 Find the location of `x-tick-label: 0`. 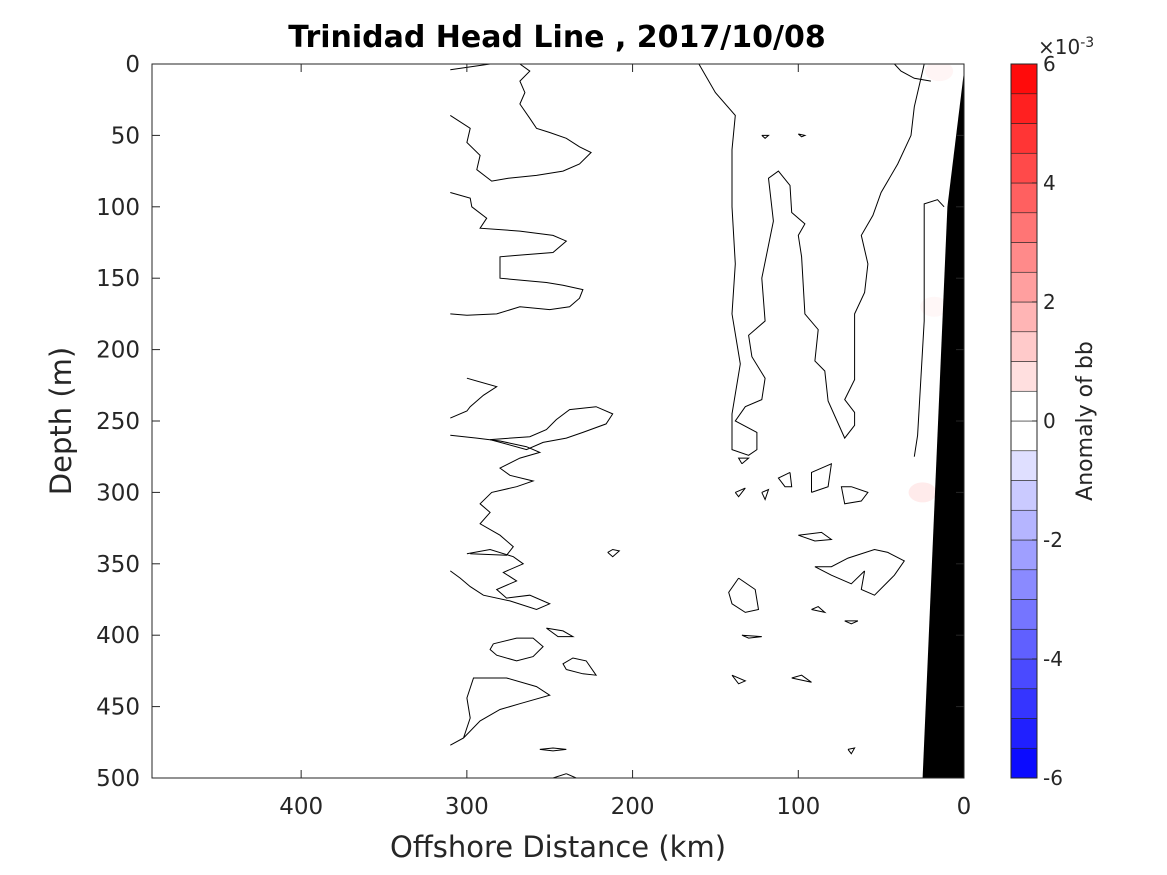

x-tick-label: 0 is located at coordinates (964, 807).